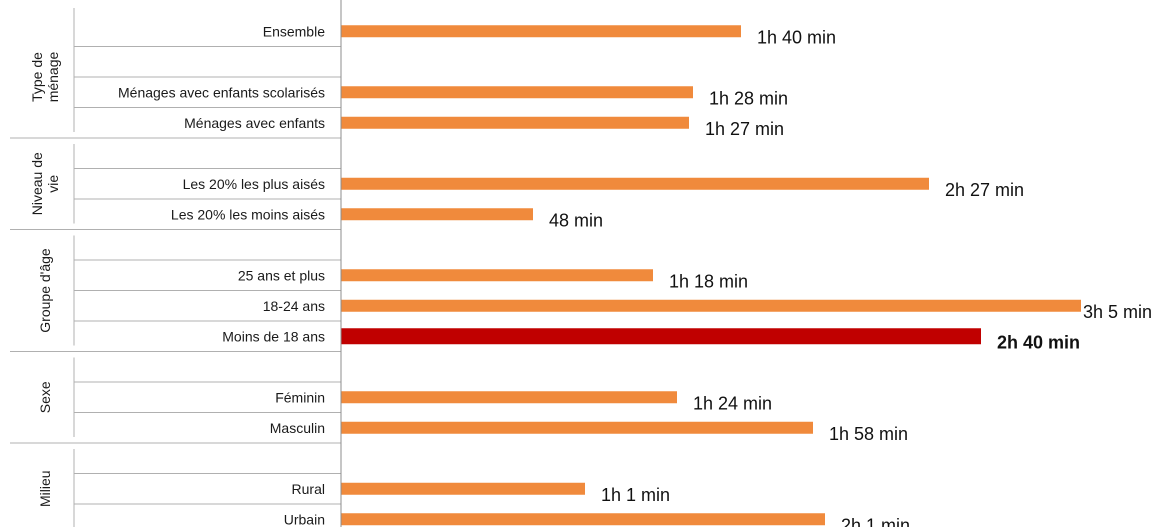 This screenshot has width=1170, height=527. I want to click on group-label-line: Milieu, so click(45, 488).